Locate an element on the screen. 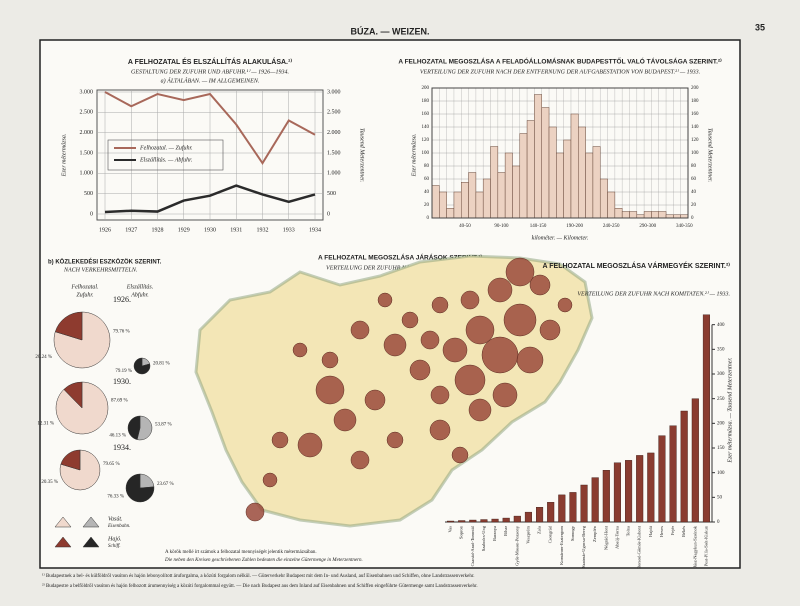  page-number: 35 is located at coordinates (760, 27).